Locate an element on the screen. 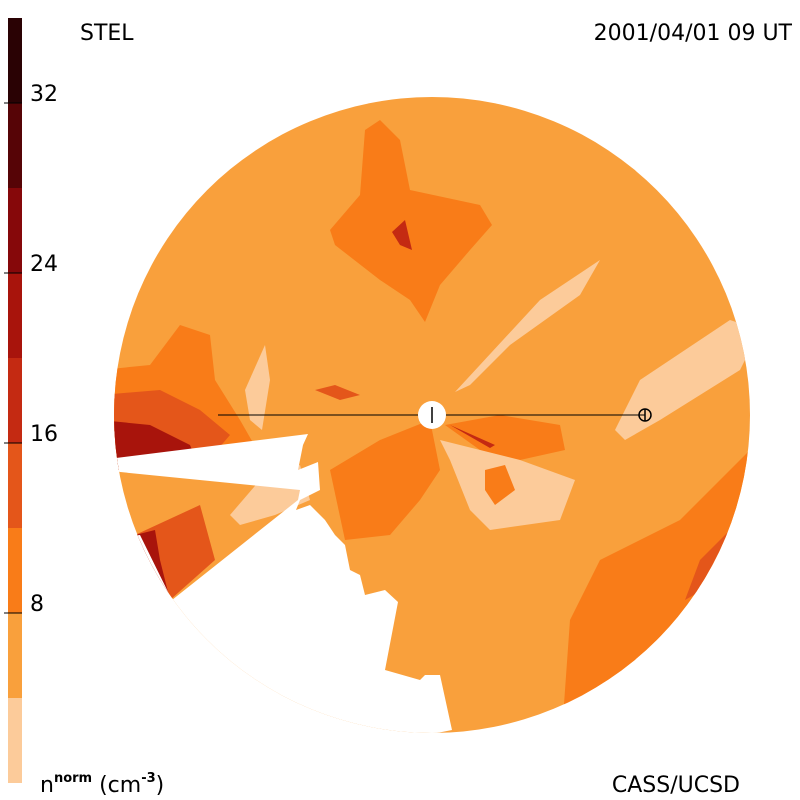 This screenshot has width=800, height=800. colorbar: 8 16 24 32 is located at coordinates (31, 400).